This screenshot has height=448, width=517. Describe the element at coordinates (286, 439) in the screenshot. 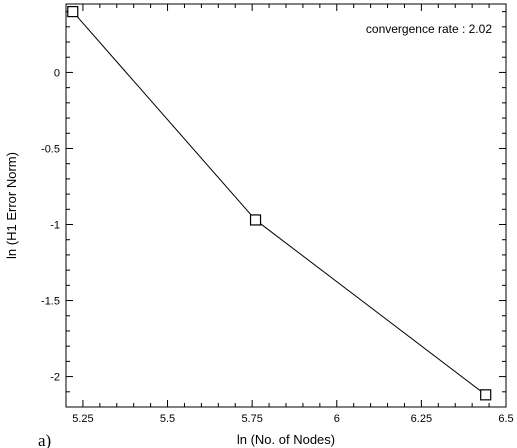

I see `x-axis-title: ln (No. of Nodes)` at that location.